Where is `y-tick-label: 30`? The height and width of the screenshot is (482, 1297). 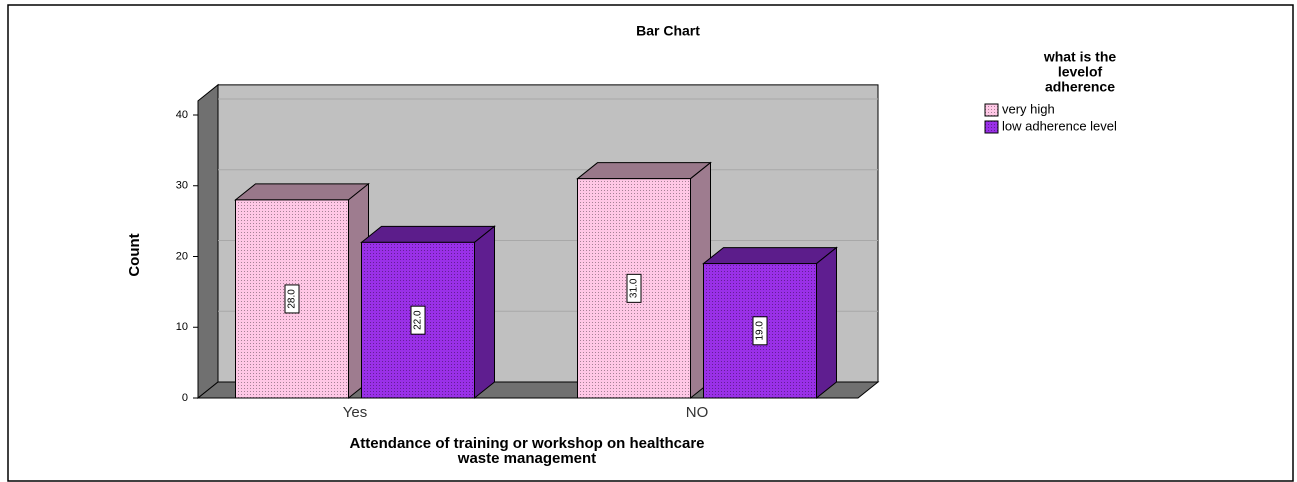 y-tick-label: 30 is located at coordinates (182, 186).